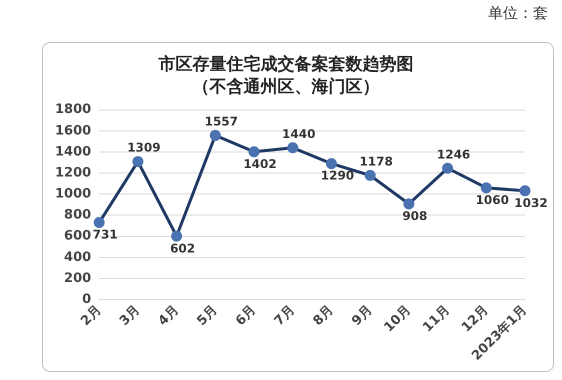  Describe the element at coordinates (260, 163) in the screenshot. I see `data-label: 1402` at that location.